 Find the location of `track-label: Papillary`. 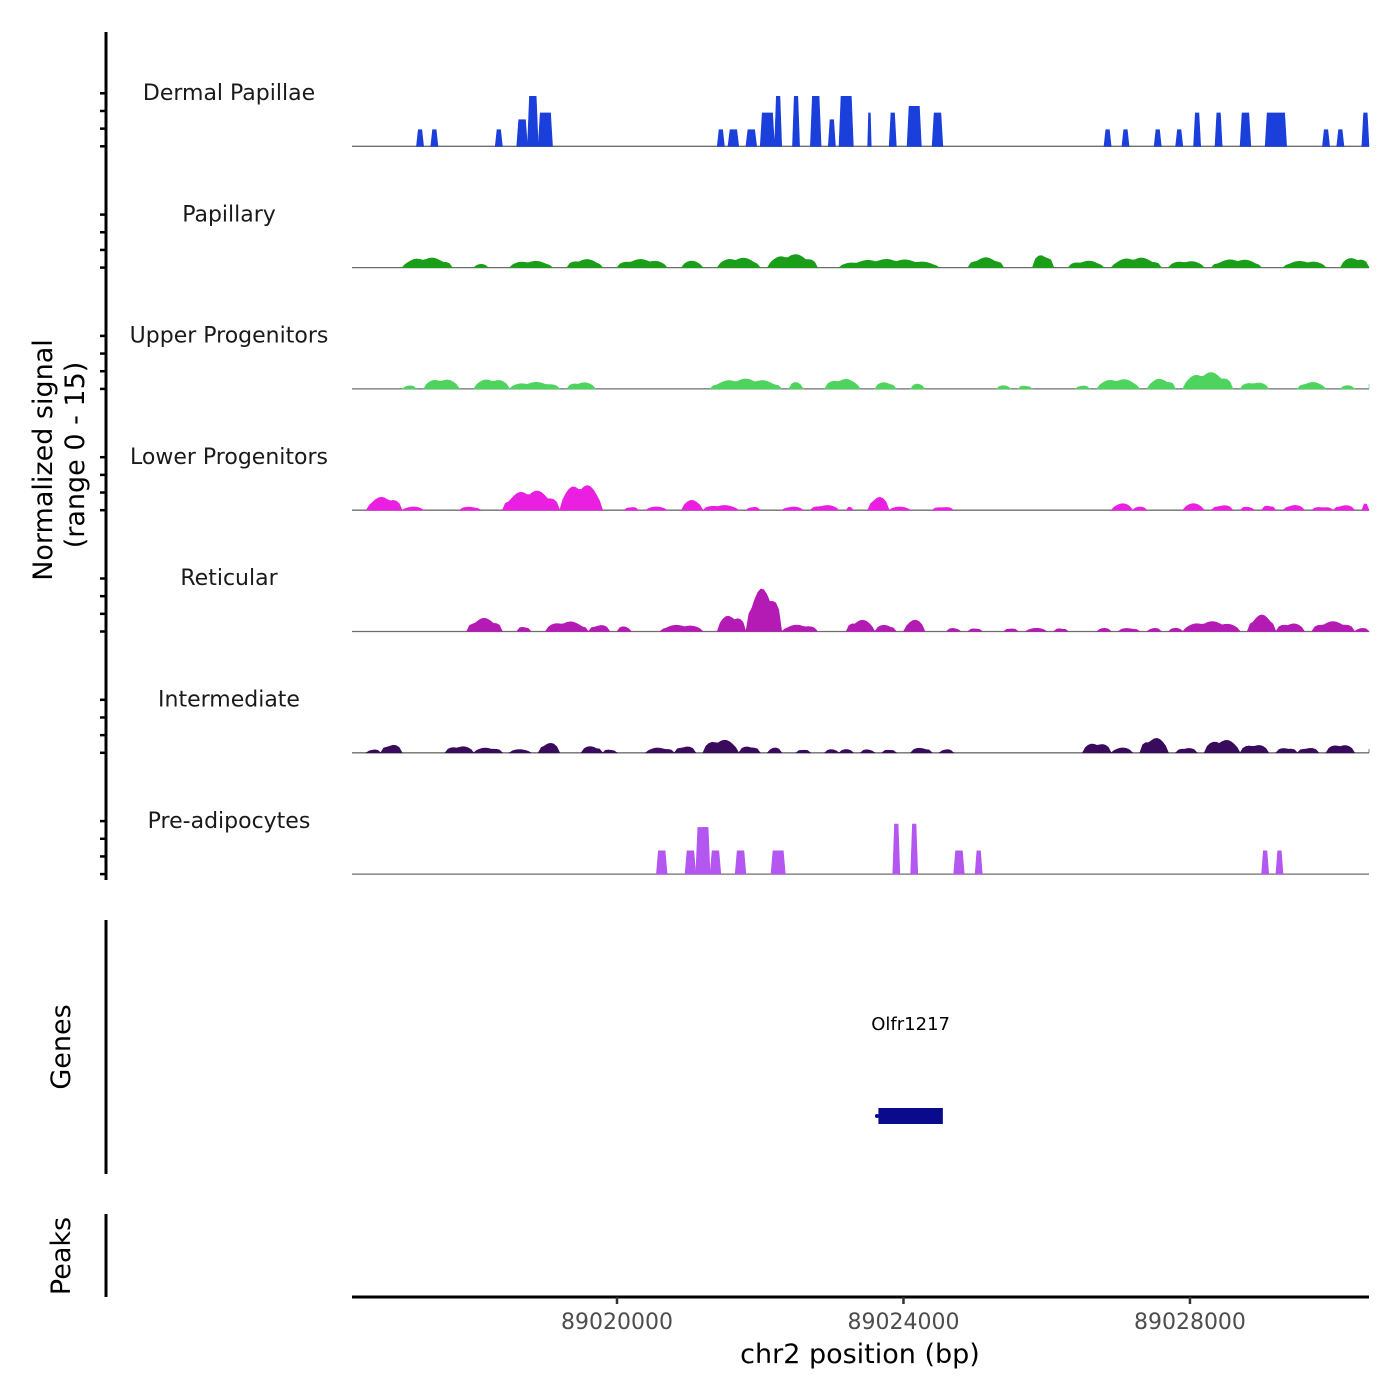

track-label: Papillary is located at coordinates (229, 214).